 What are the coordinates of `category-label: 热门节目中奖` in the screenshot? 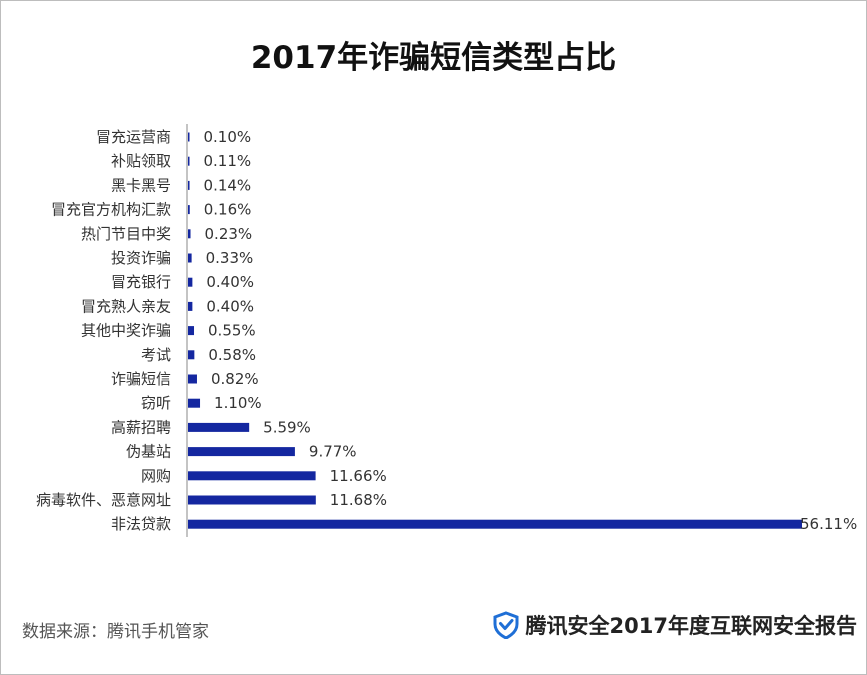 It's located at (126, 234).